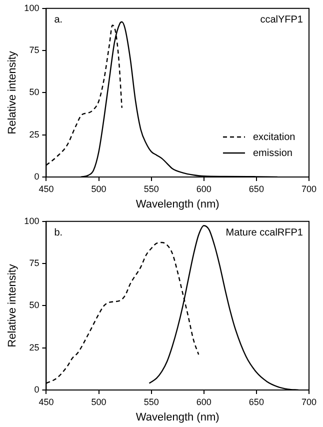 This screenshot has width=323, height=427. I want to click on annotation: b., so click(58, 232).